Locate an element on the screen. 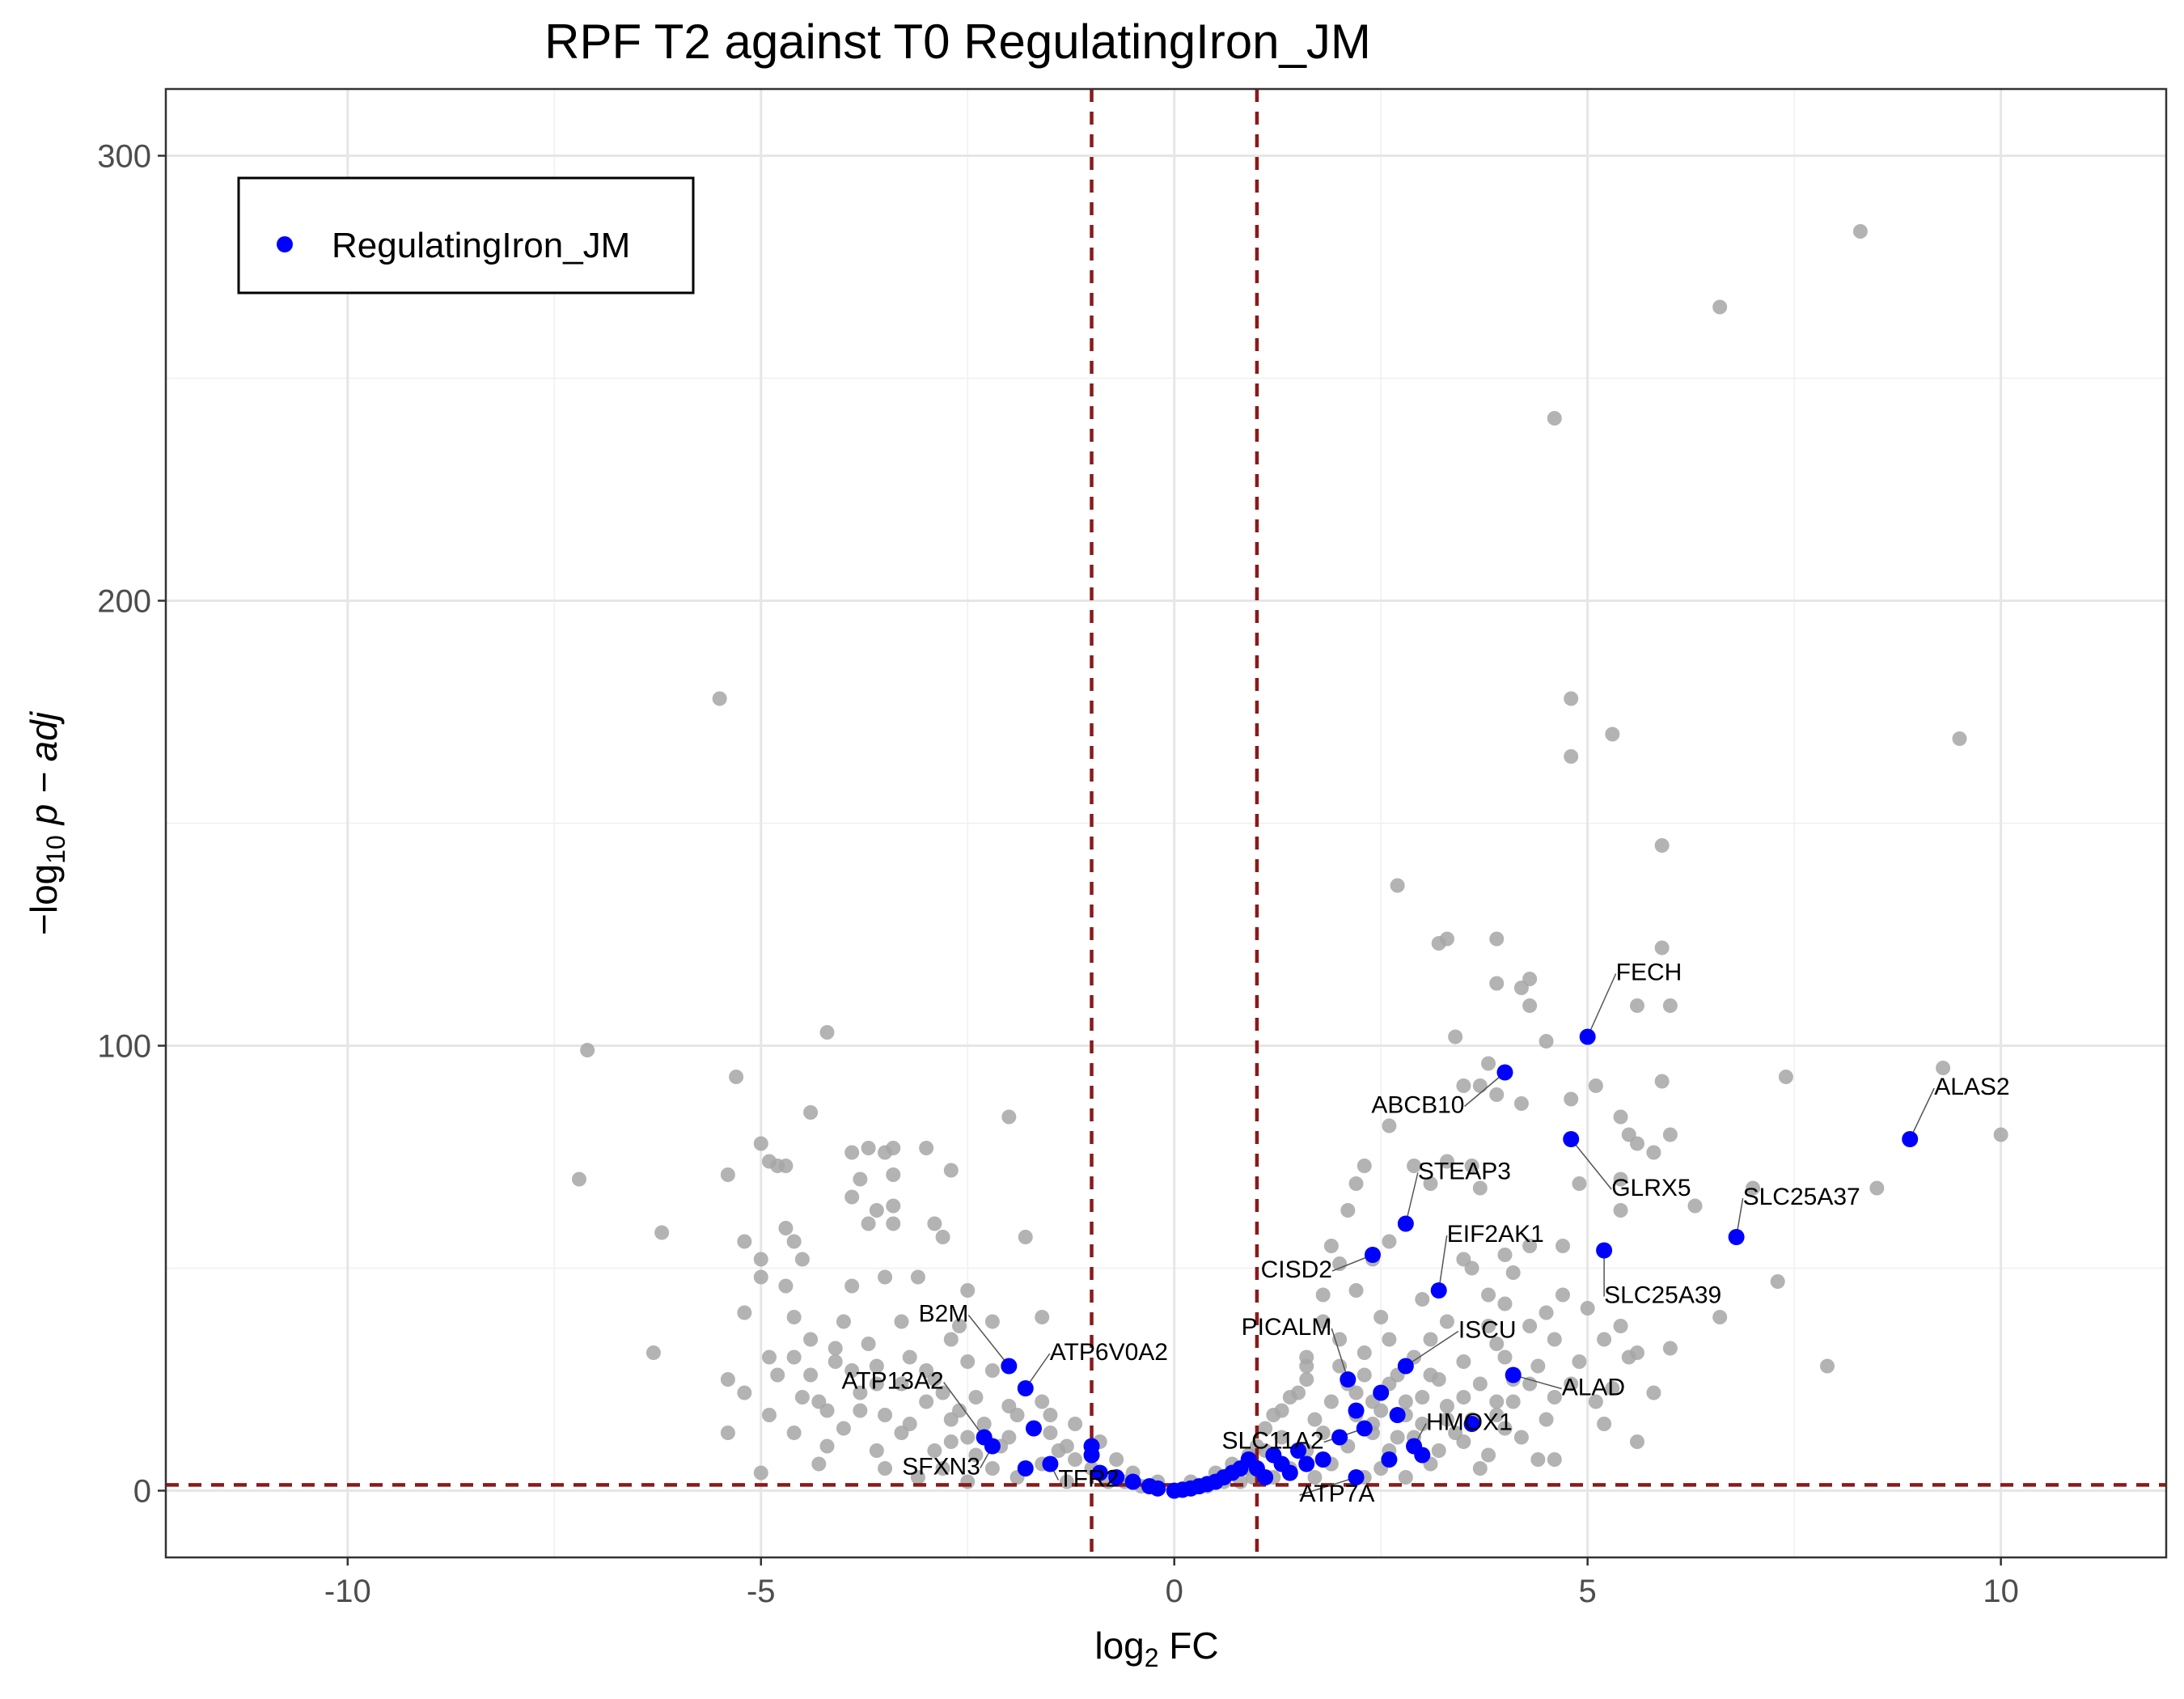 The width and height of the screenshot is (2184, 1699). gene-label: PICALM is located at coordinates (1287, 1327).